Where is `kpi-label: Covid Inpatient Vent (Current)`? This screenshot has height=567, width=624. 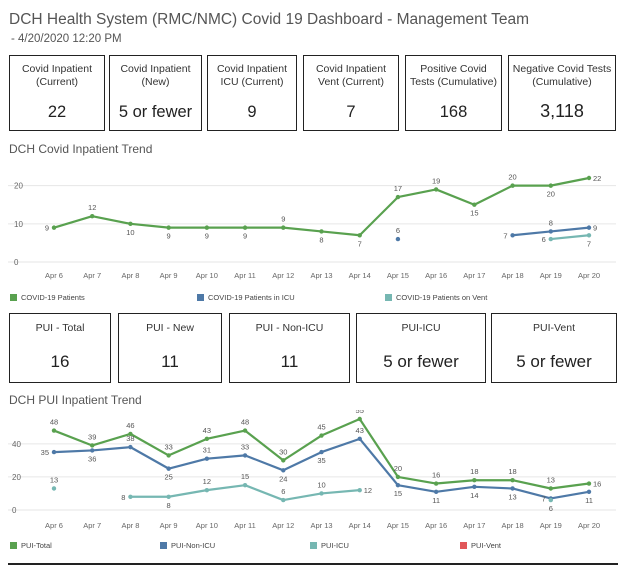 kpi-label: Covid Inpatient Vent (Current) is located at coordinates (351, 75).